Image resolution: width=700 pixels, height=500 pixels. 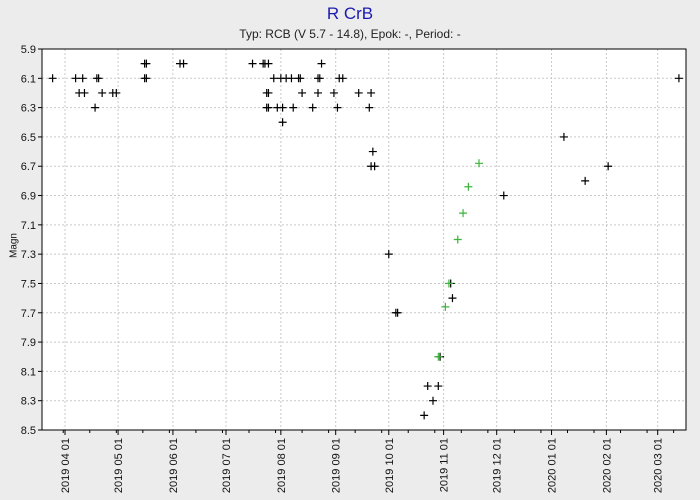 What do you see at coordinates (28, 255) in the screenshot?
I see `y-tick-label: 7.3` at bounding box center [28, 255].